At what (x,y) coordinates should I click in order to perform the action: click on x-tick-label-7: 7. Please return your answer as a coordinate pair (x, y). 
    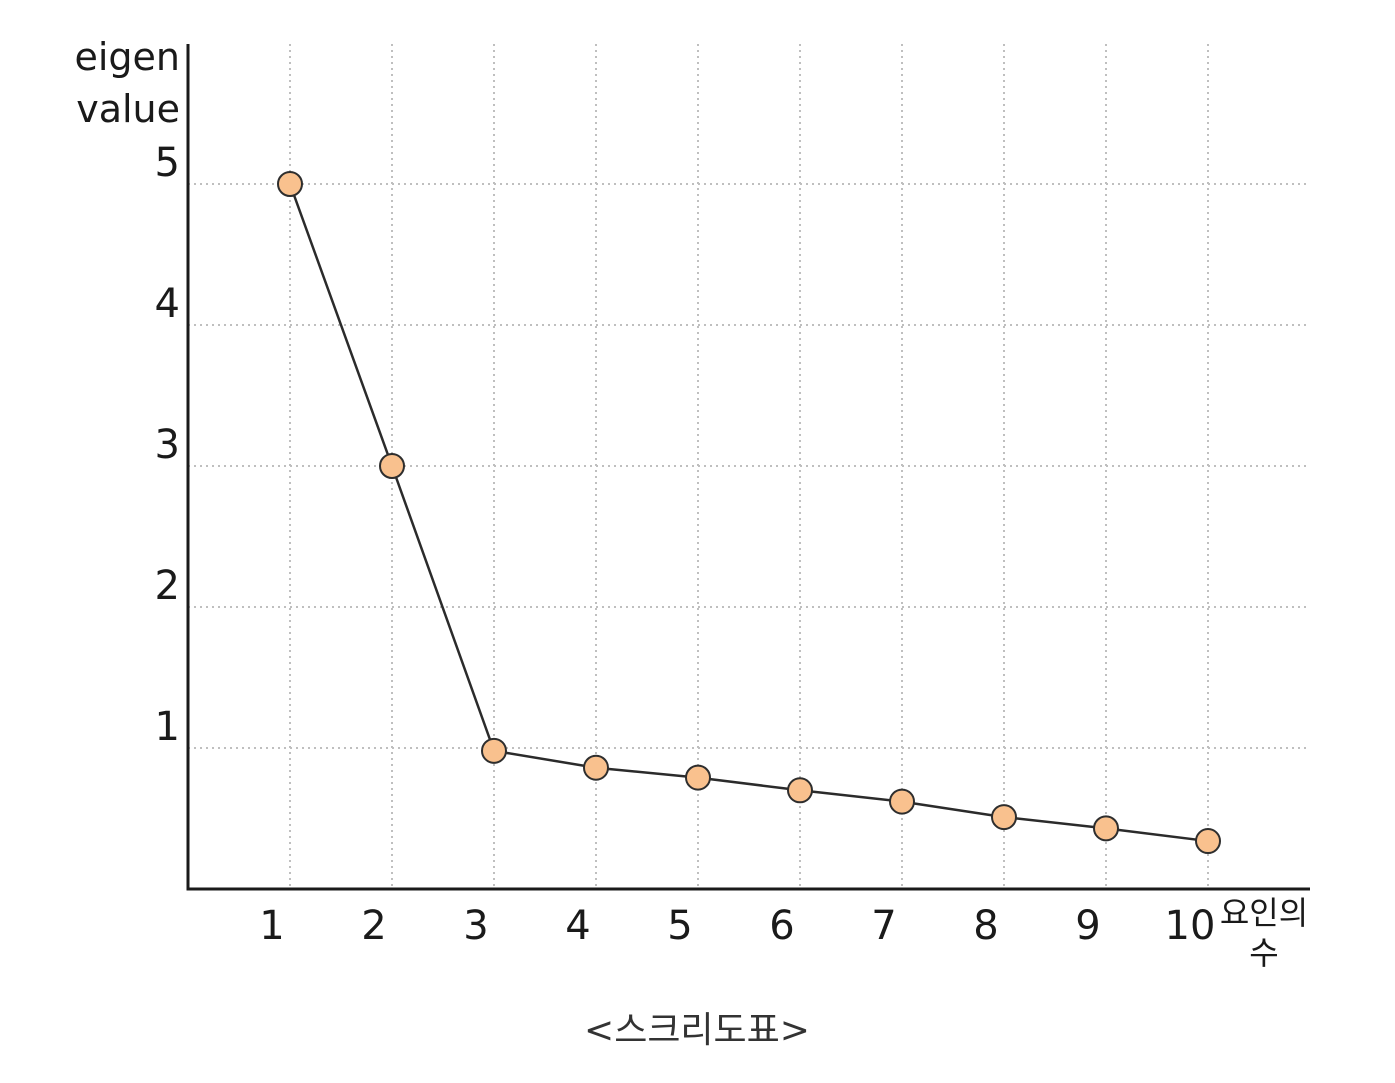
    Looking at the image, I should click on (883, 926).